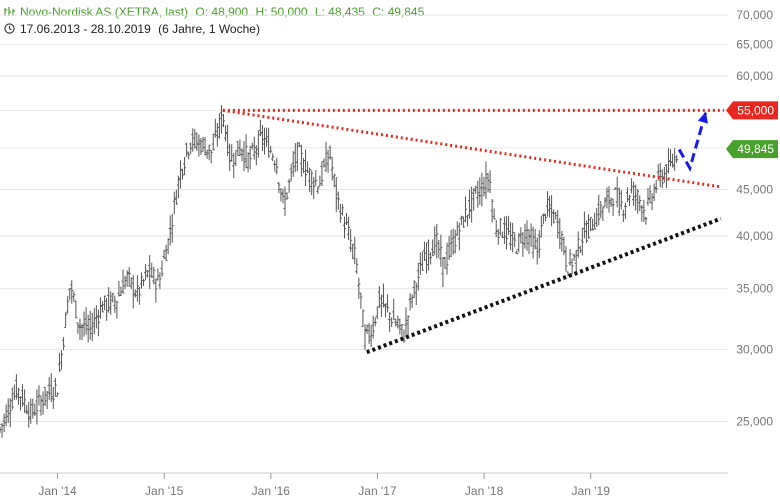  I want to click on y-tick-label: 35,000, so click(754, 289).